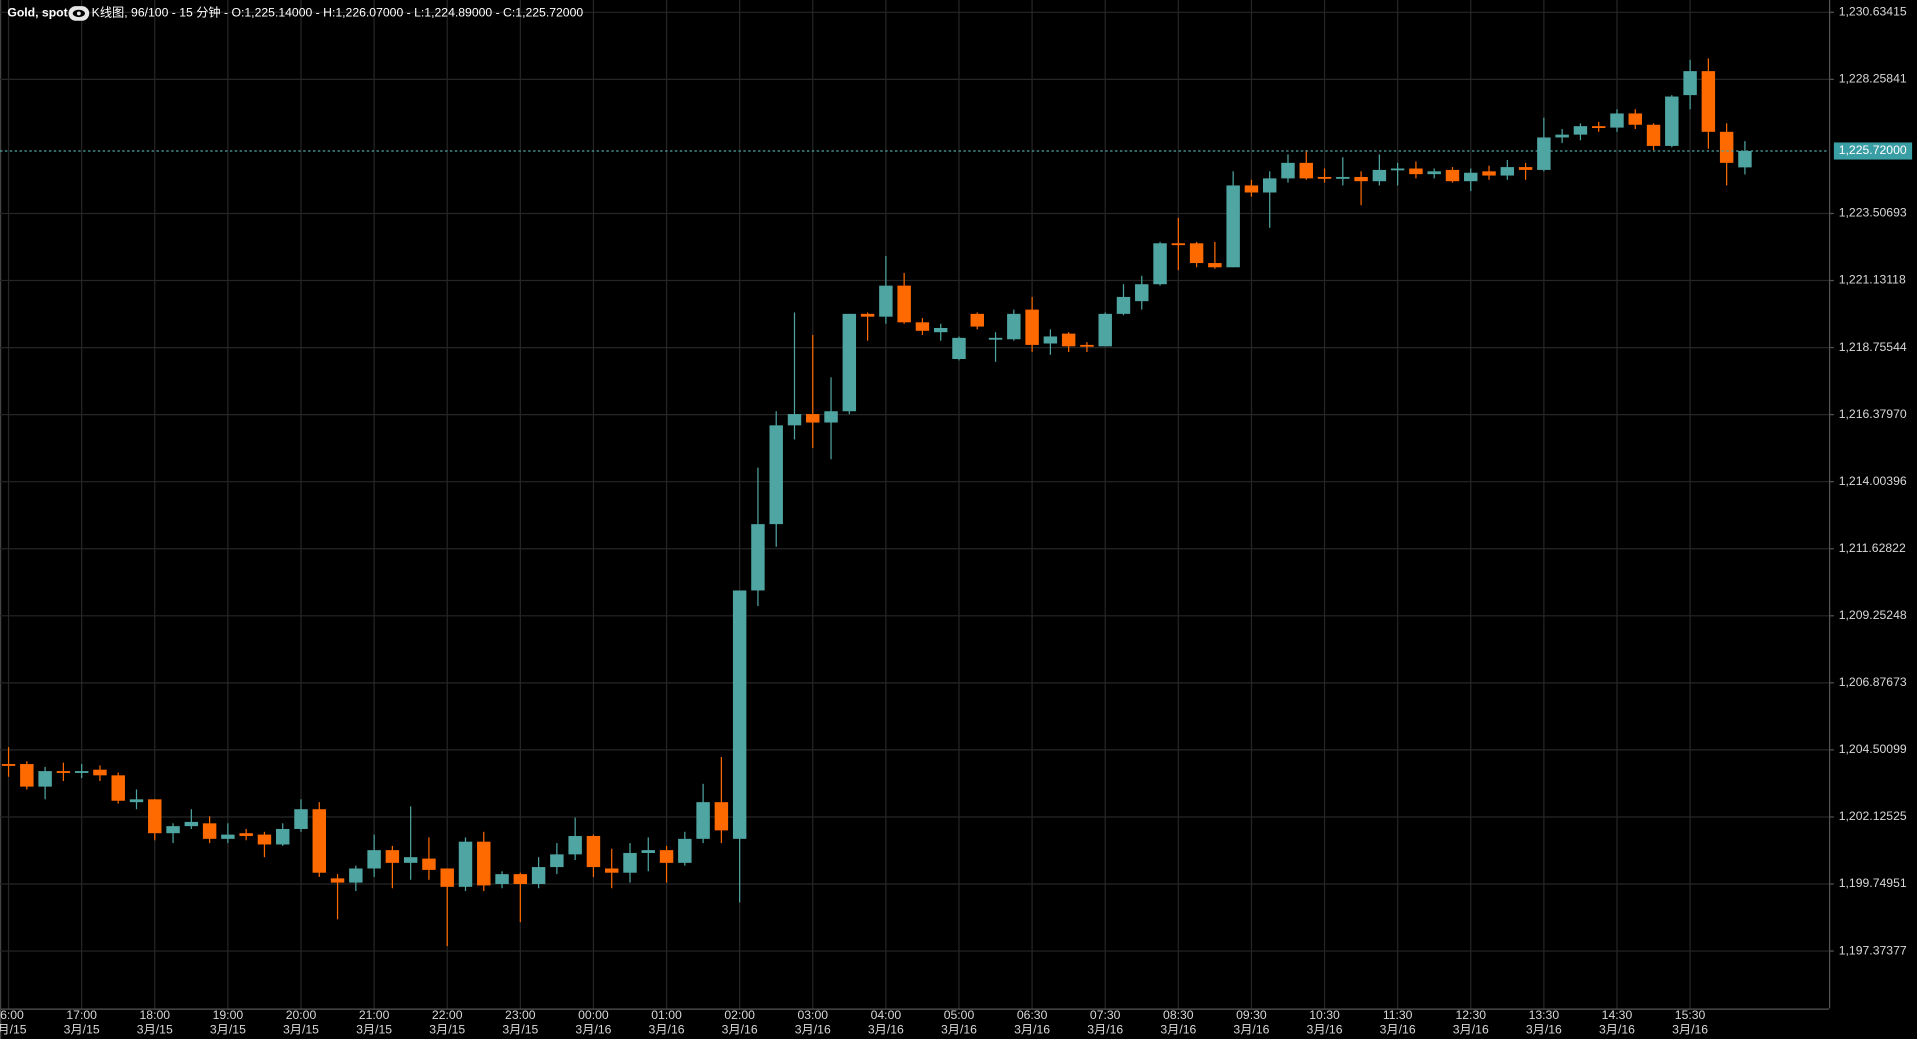 Image resolution: width=1917 pixels, height=1039 pixels. What do you see at coordinates (37, 13) in the screenshot?
I see `chart-title: Gold, spot` at bounding box center [37, 13].